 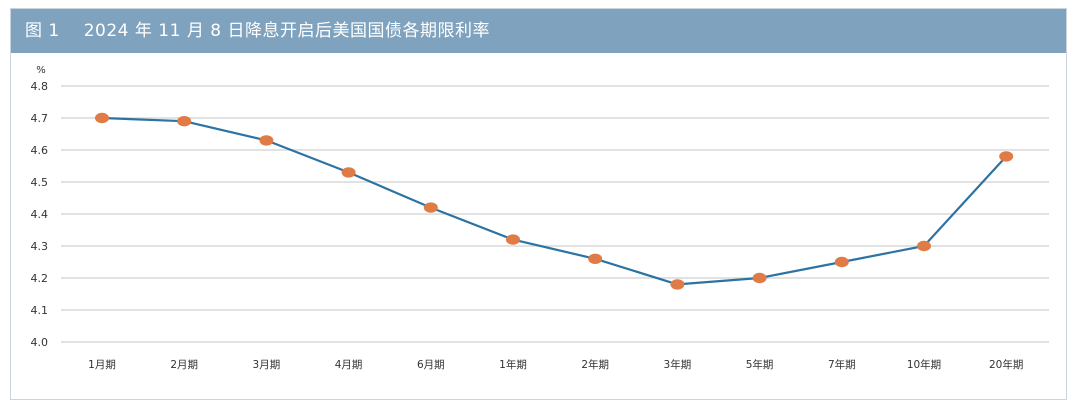 I want to click on y-tick-label: 4.8, so click(x=40, y=86).